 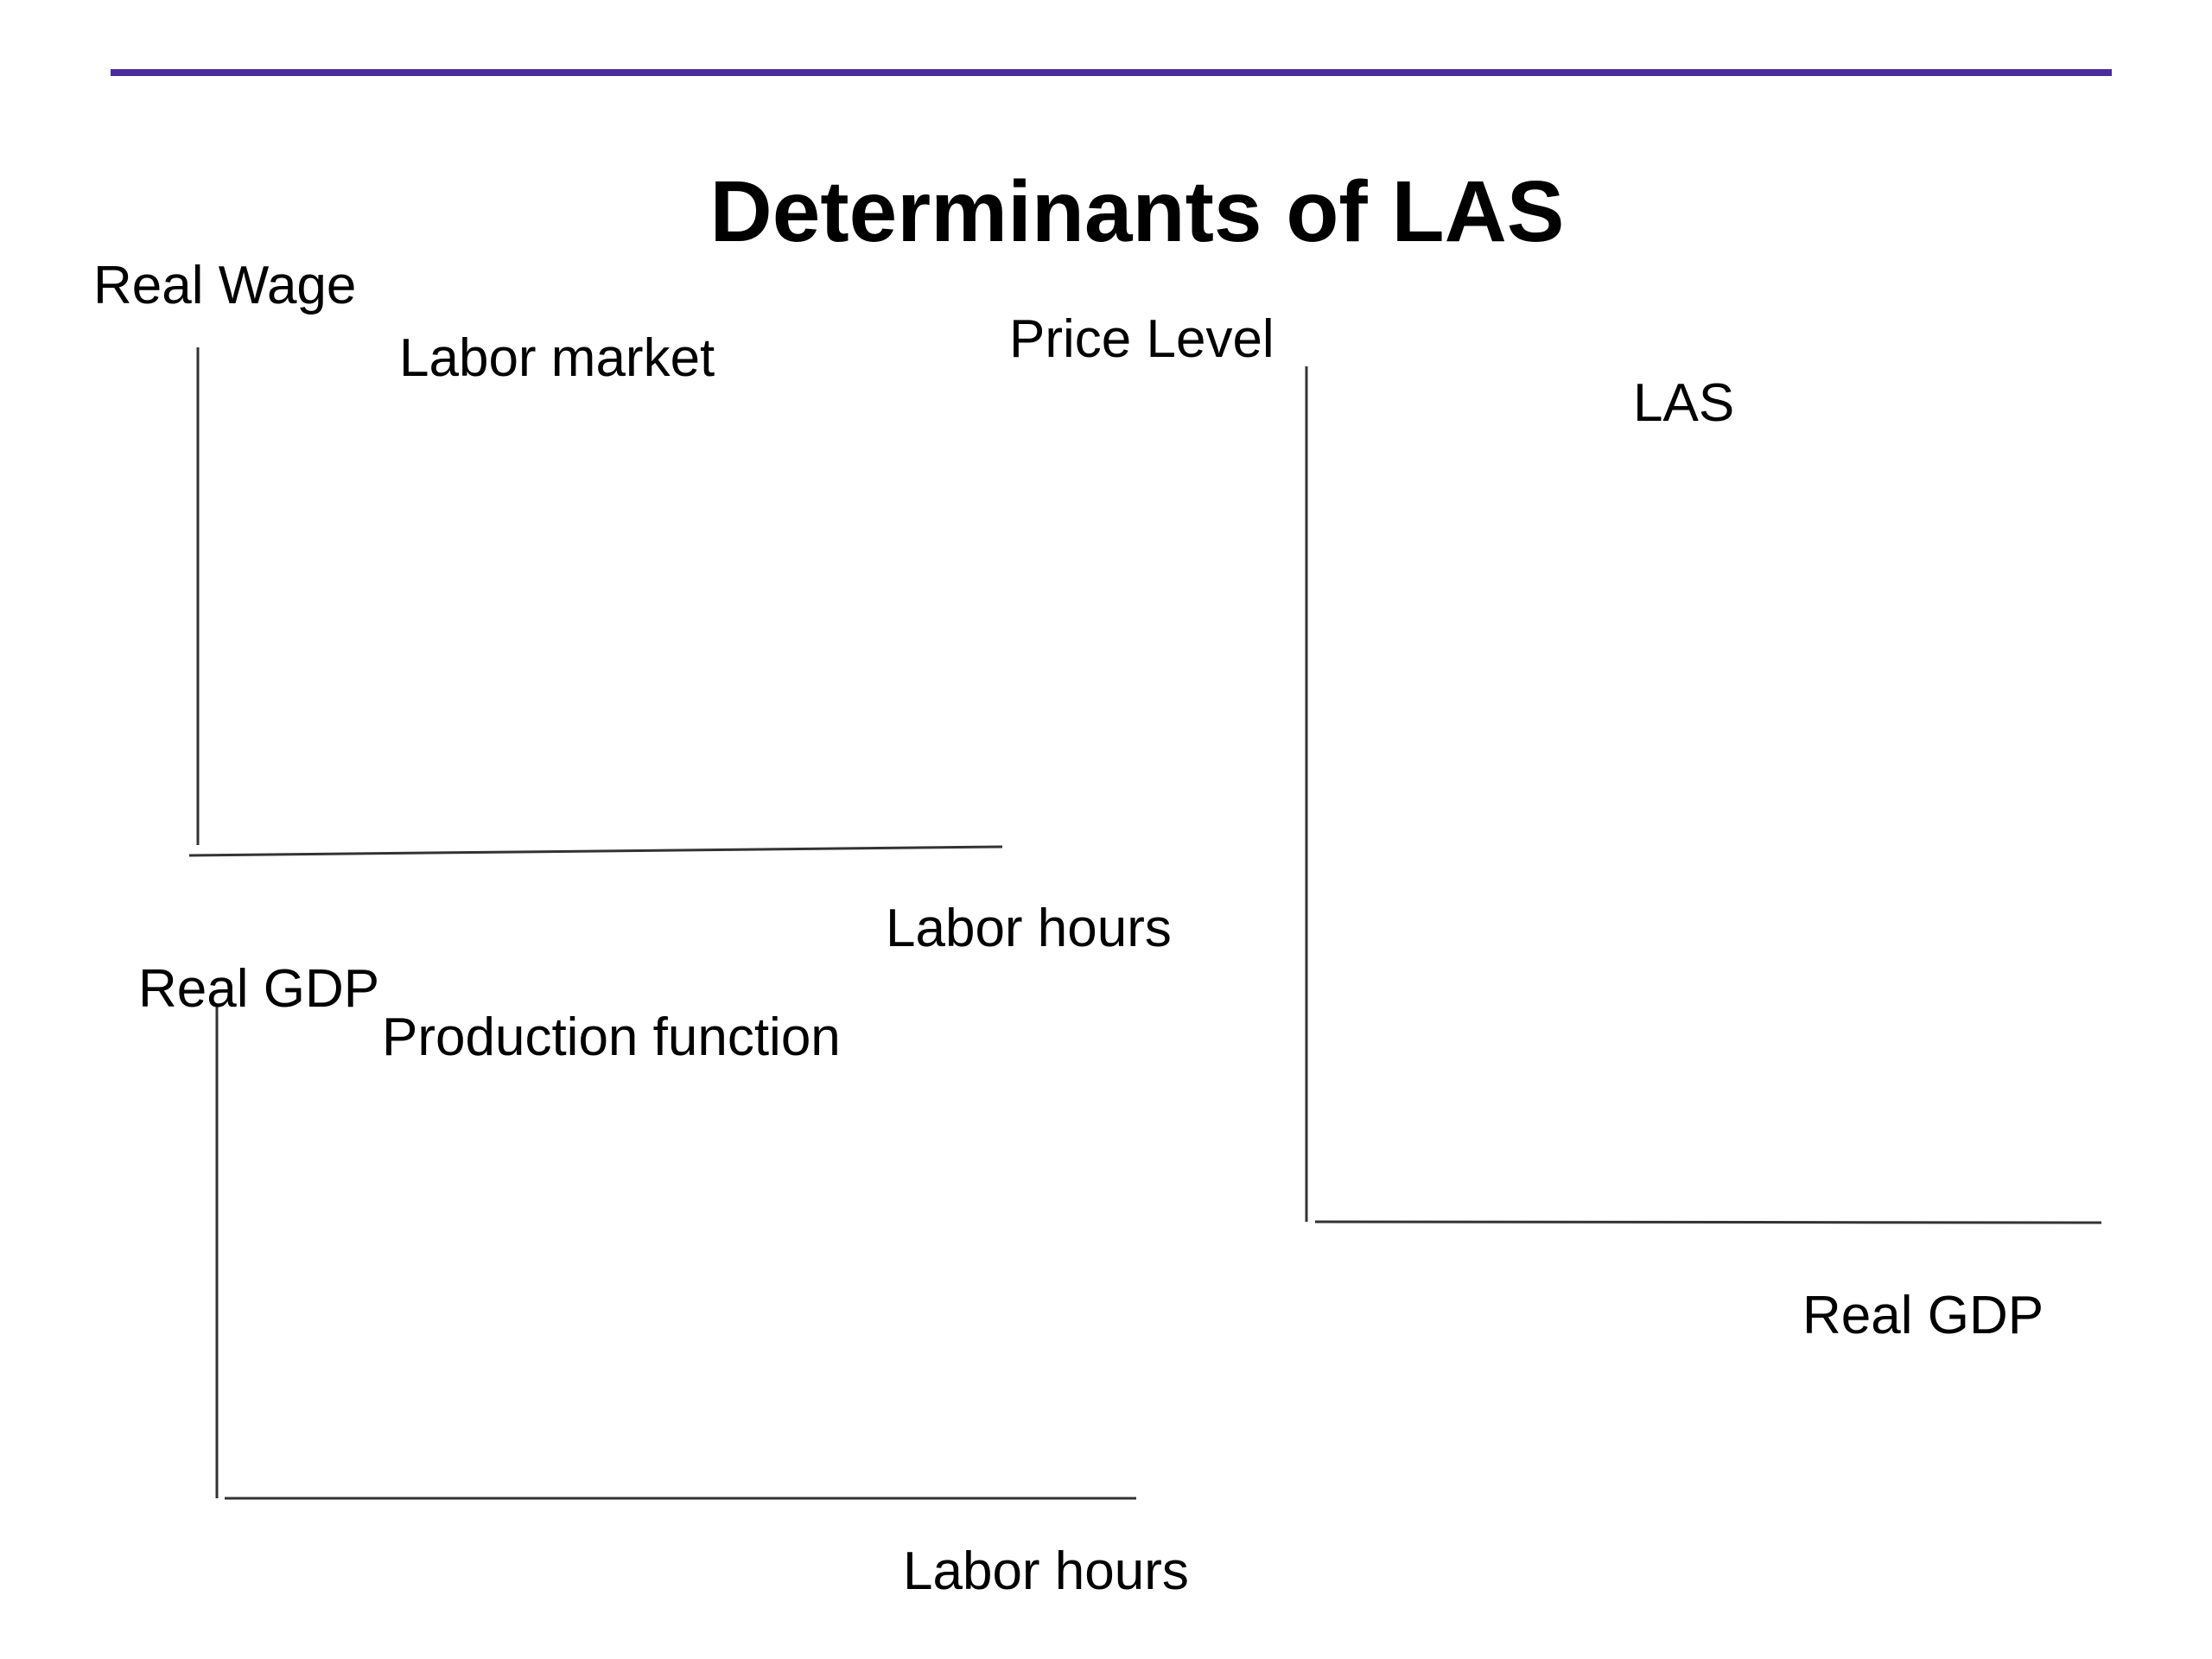 I want to click on labor-market-x-axis, so click(x=595, y=851).